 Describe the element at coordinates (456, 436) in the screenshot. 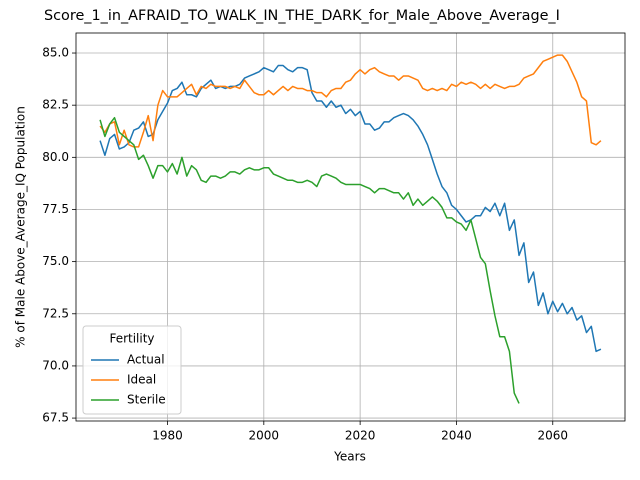

I see `x-tick-label: 2040` at that location.